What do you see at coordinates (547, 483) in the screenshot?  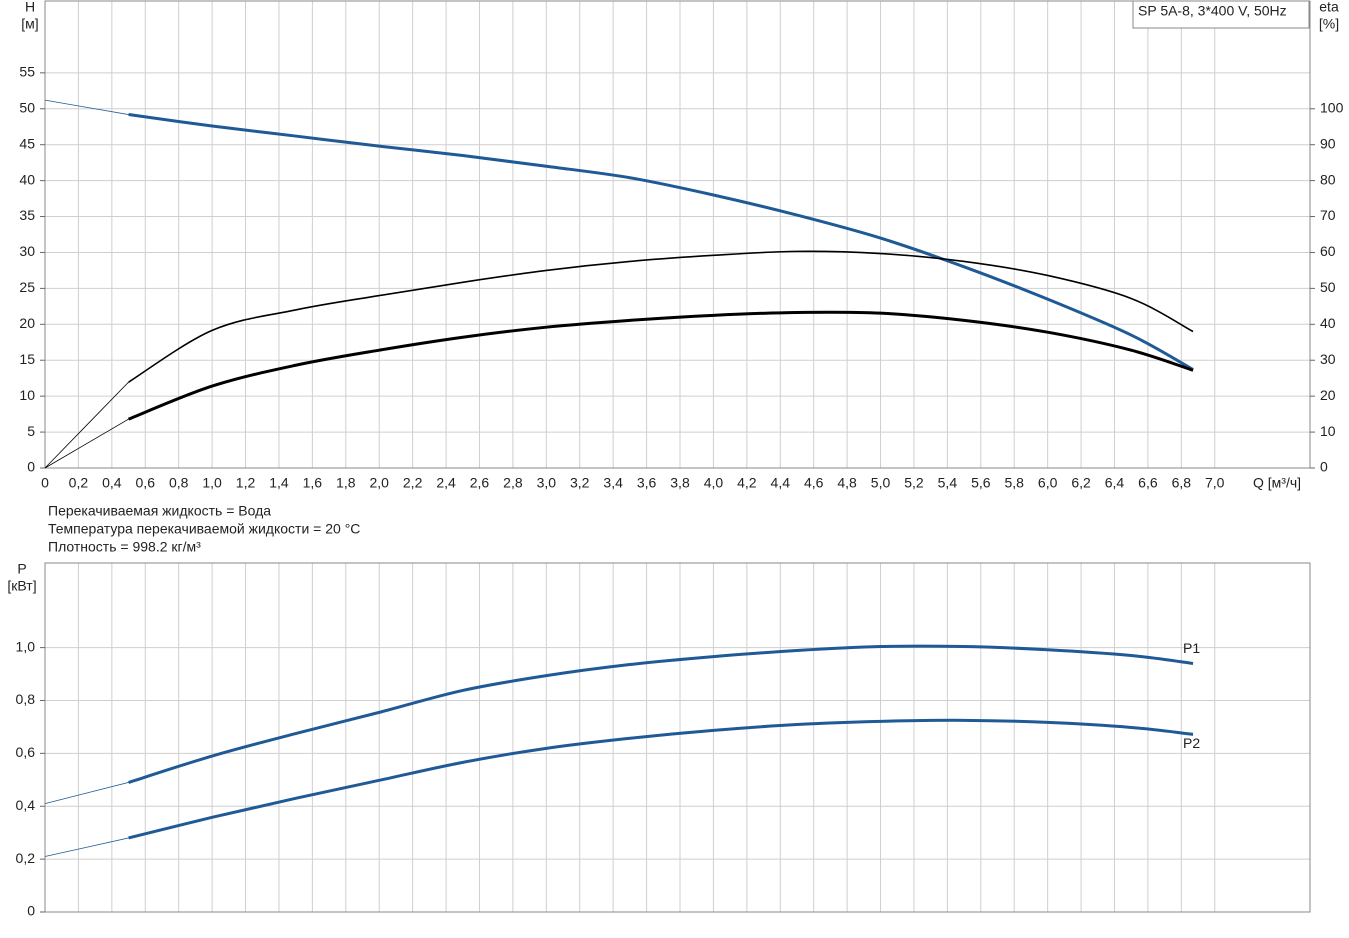 I see `x-tick-label: 3,0` at bounding box center [547, 483].